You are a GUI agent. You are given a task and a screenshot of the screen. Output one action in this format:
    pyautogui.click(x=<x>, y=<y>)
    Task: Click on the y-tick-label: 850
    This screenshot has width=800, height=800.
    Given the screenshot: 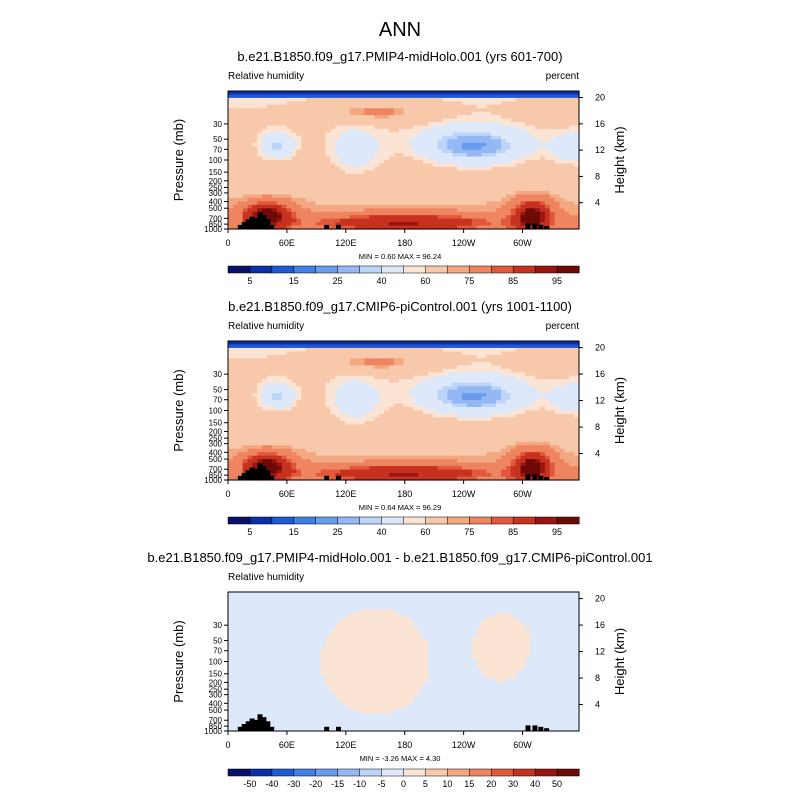 What is the action you would take?
    pyautogui.click(x=216, y=224)
    